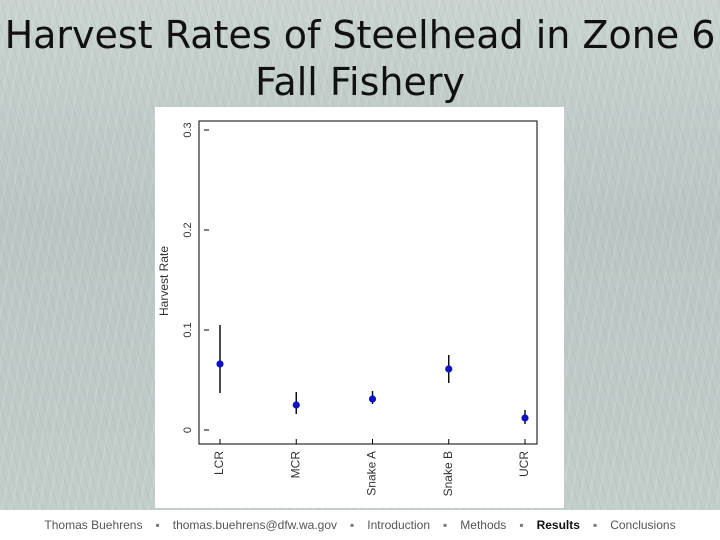 Image resolution: width=720 pixels, height=540 pixels. What do you see at coordinates (372, 473) in the screenshot?
I see `x-tick-label: Snake A` at bounding box center [372, 473].